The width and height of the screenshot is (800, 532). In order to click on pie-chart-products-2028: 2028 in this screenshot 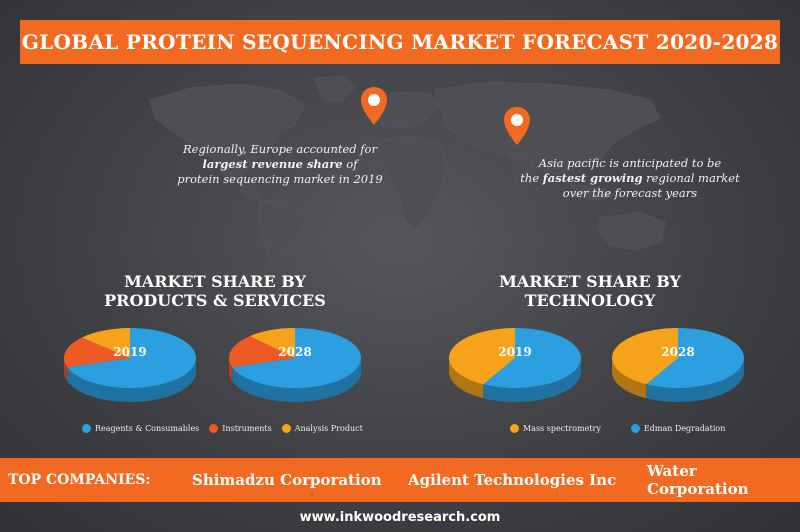, I will do `click(295, 365)`.